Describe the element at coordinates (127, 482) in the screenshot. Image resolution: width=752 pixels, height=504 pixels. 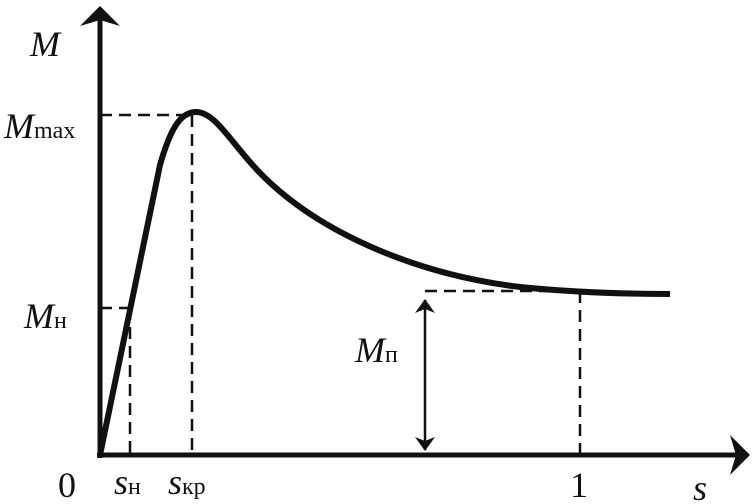
I see `s-nom-label: sн` at that location.